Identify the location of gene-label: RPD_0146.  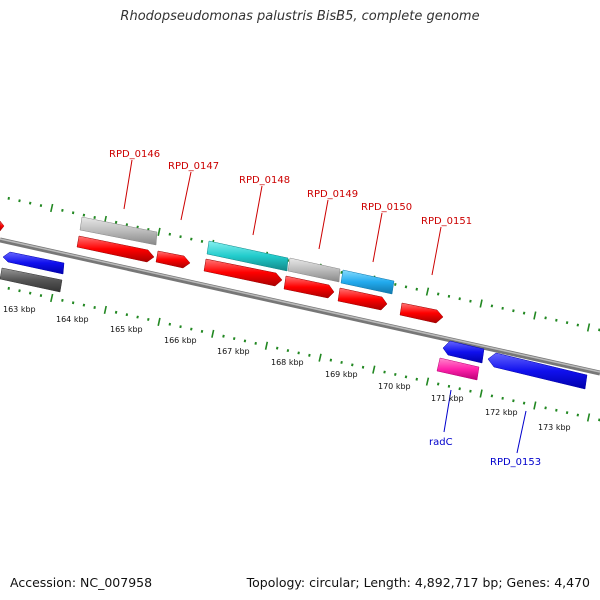
(134, 154).